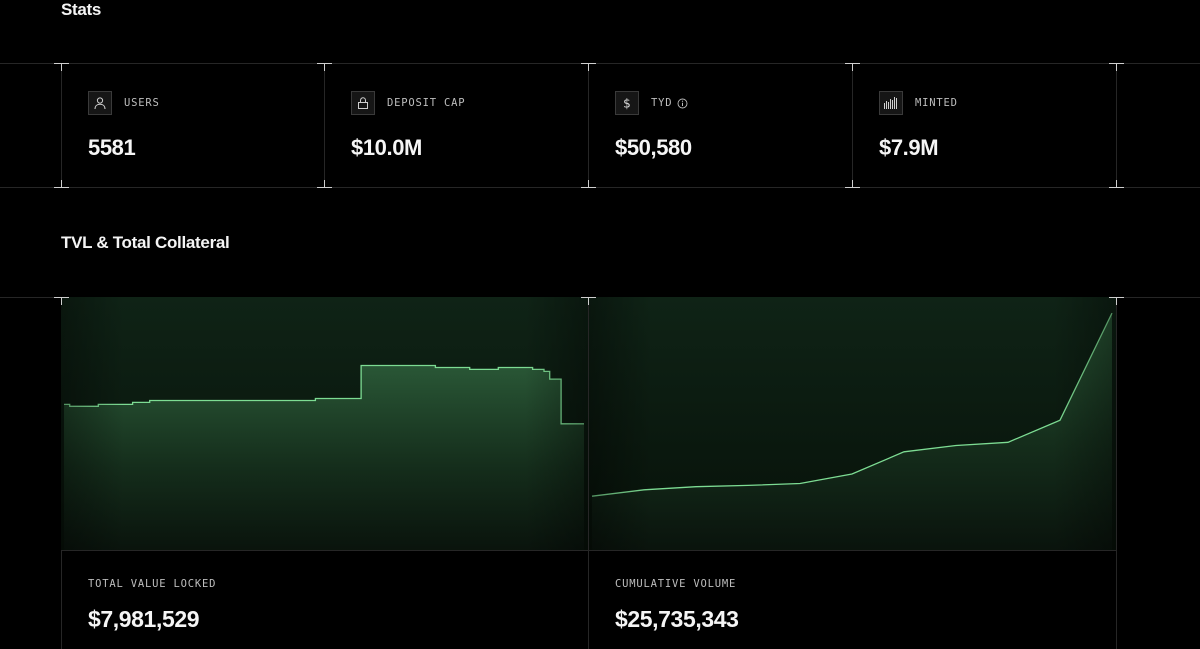 This screenshot has width=1200, height=649. I want to click on stat-label: TYD, so click(662, 103).